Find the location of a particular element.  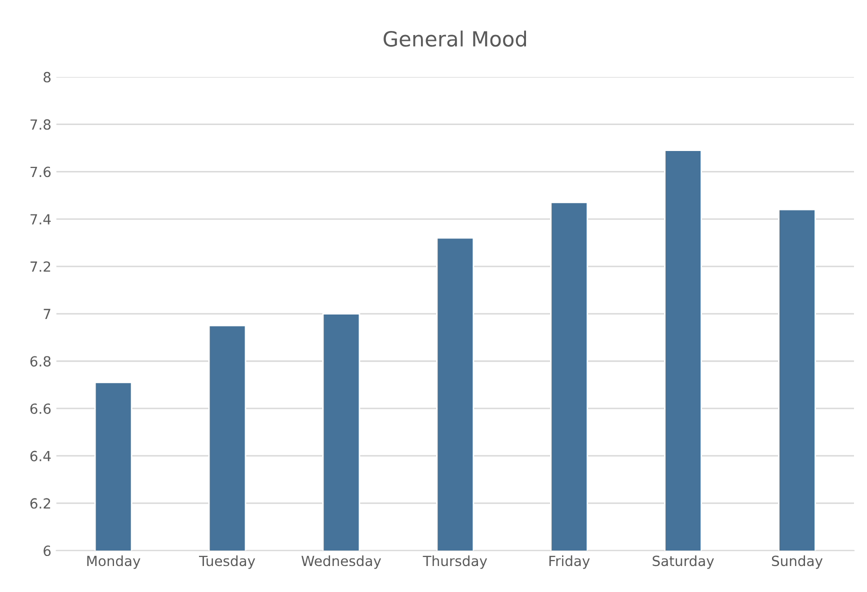

x-tick-label: Monday is located at coordinates (113, 562).